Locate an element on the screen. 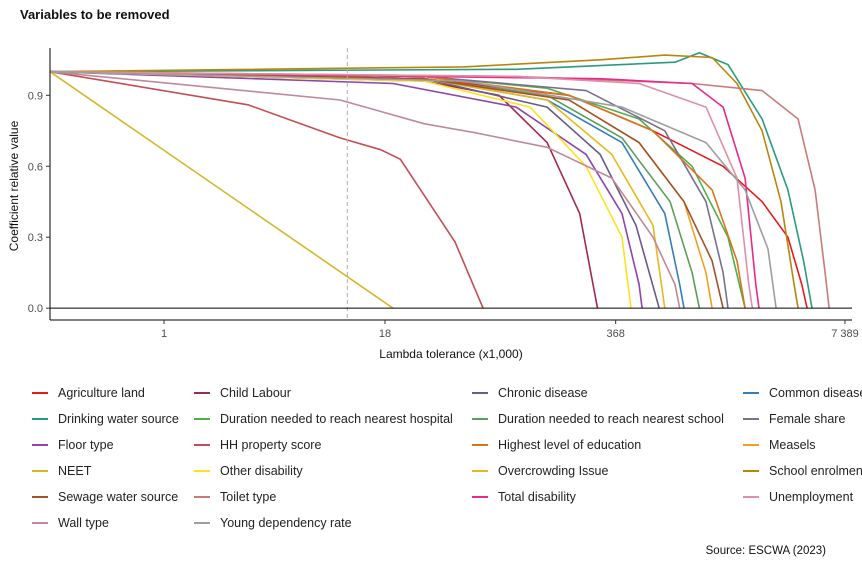  legend-label: NEET is located at coordinates (75, 471).